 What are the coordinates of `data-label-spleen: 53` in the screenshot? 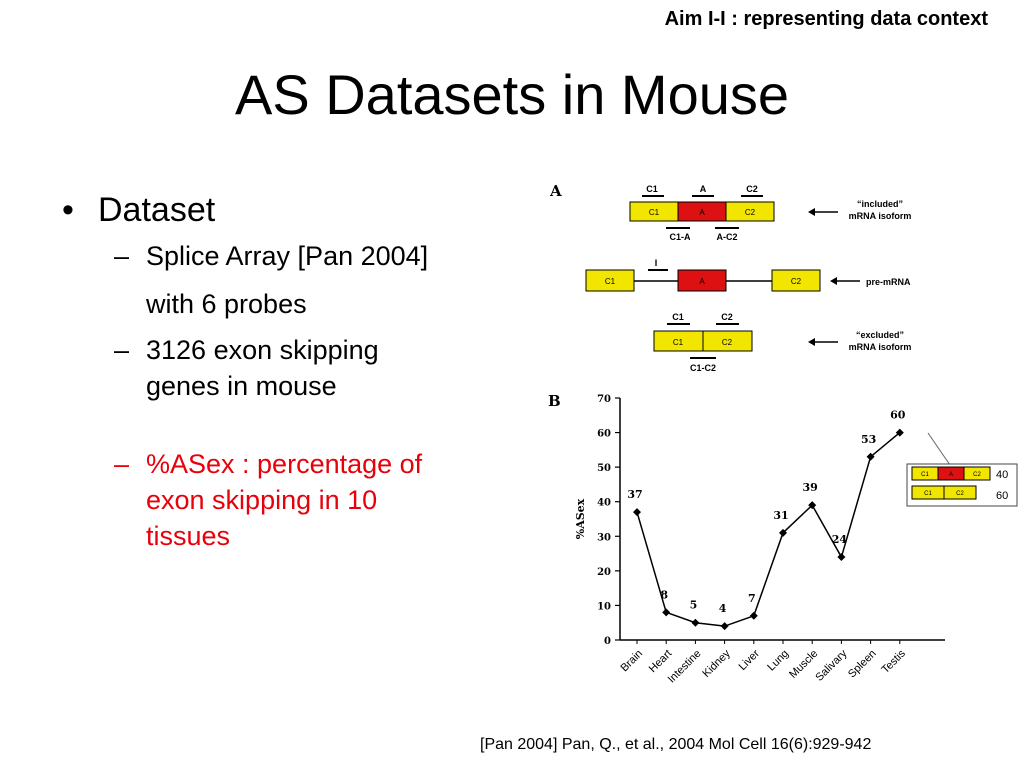 It's located at (868, 439).